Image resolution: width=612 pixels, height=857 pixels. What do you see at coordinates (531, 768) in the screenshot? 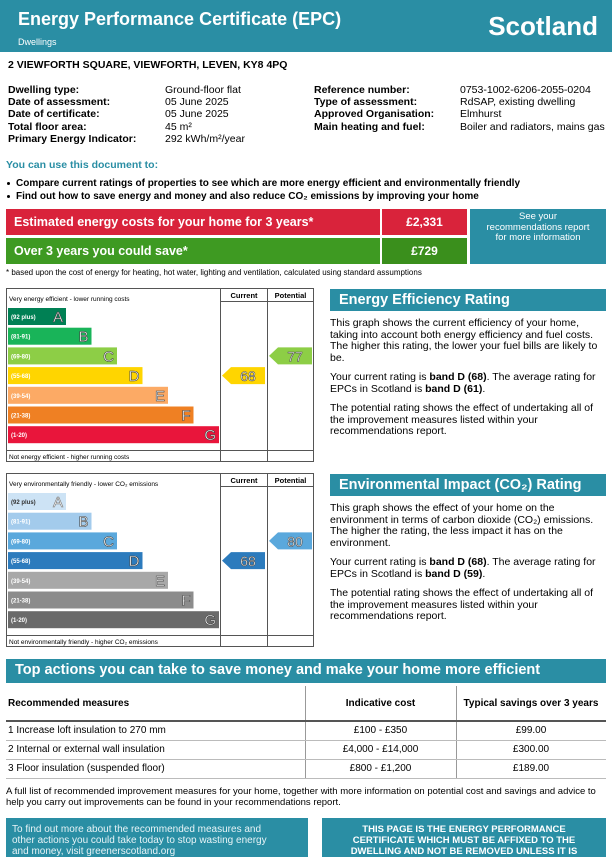
I see `table-cell: £189.00` at bounding box center [531, 768].